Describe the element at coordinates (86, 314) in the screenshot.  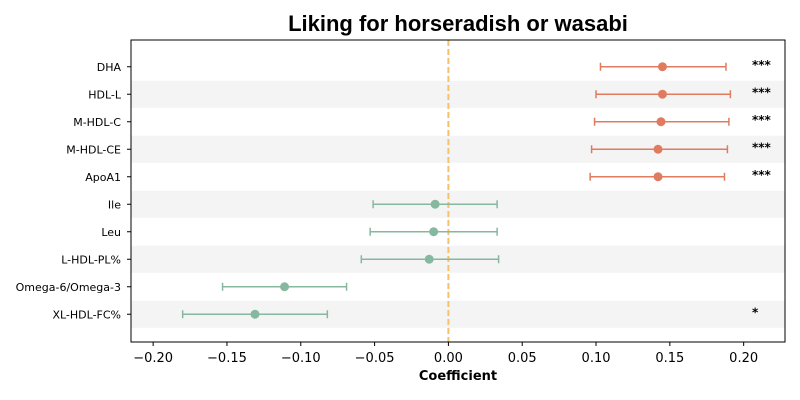
I see `row-label: XL-HDL-FC%` at that location.